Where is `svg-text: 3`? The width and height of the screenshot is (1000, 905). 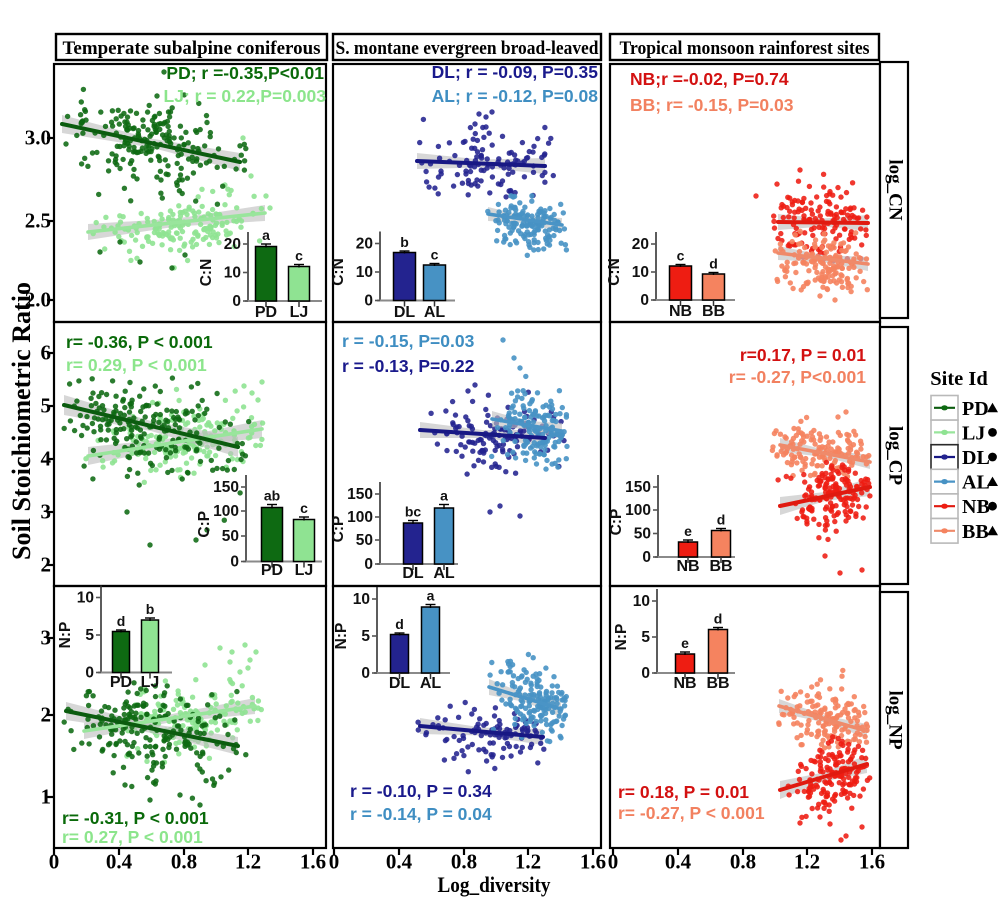
svg-text: 3 is located at coordinates (46, 512).